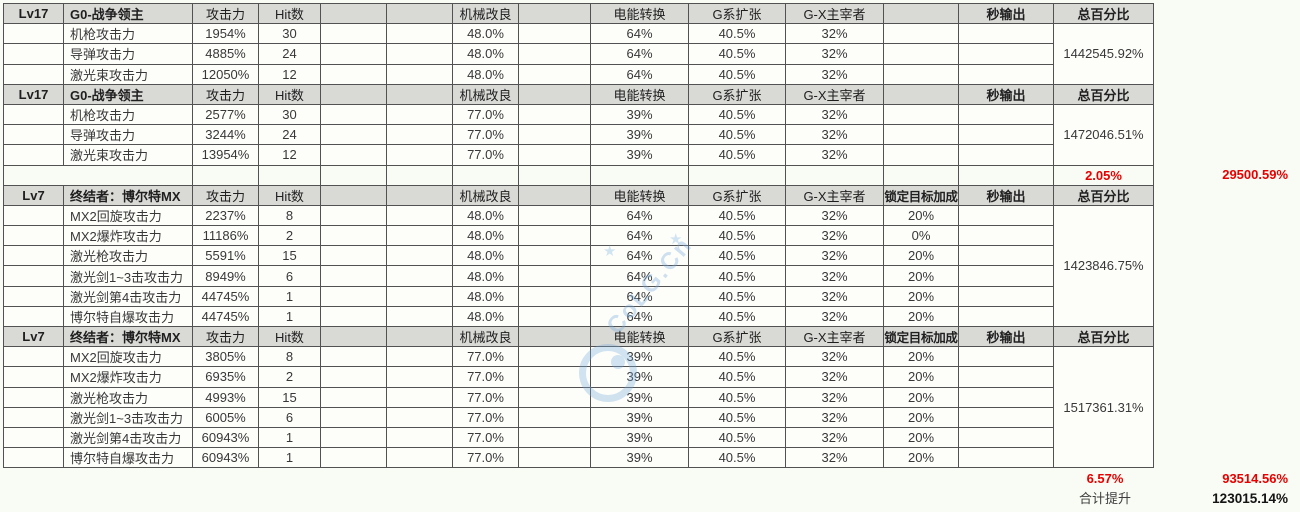  What do you see at coordinates (289, 135) in the screenshot?
I see `hit-count-cell: 24` at bounding box center [289, 135].